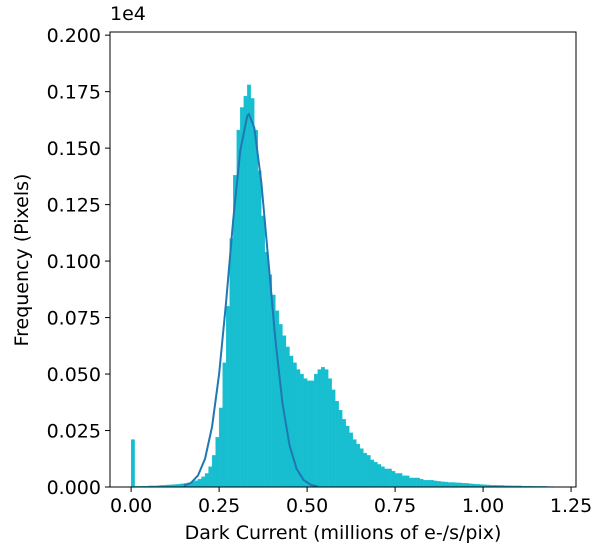  What do you see at coordinates (74, 36) in the screenshot?
I see `y-tick-label: 0.200` at bounding box center [74, 36].